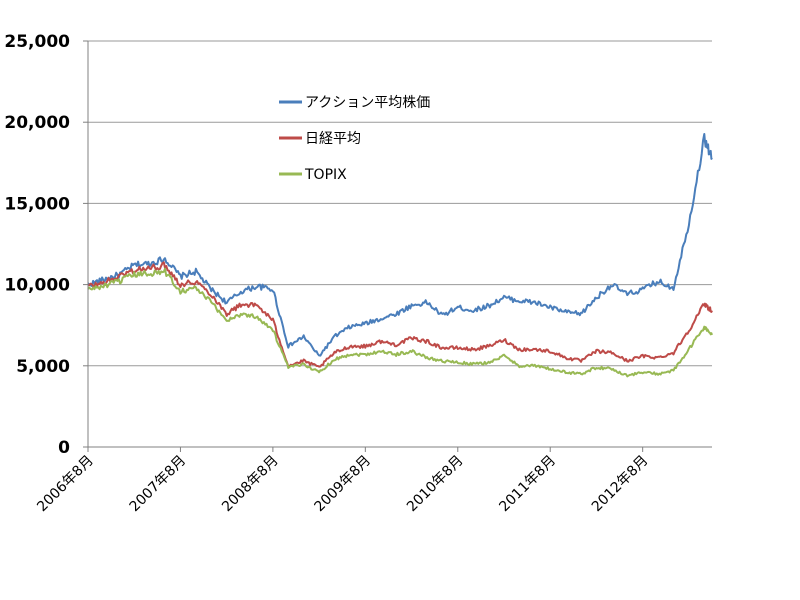  Describe the element at coordinates (343, 484) in the screenshot. I see `x-tick-label: 2009年8月` at that location.